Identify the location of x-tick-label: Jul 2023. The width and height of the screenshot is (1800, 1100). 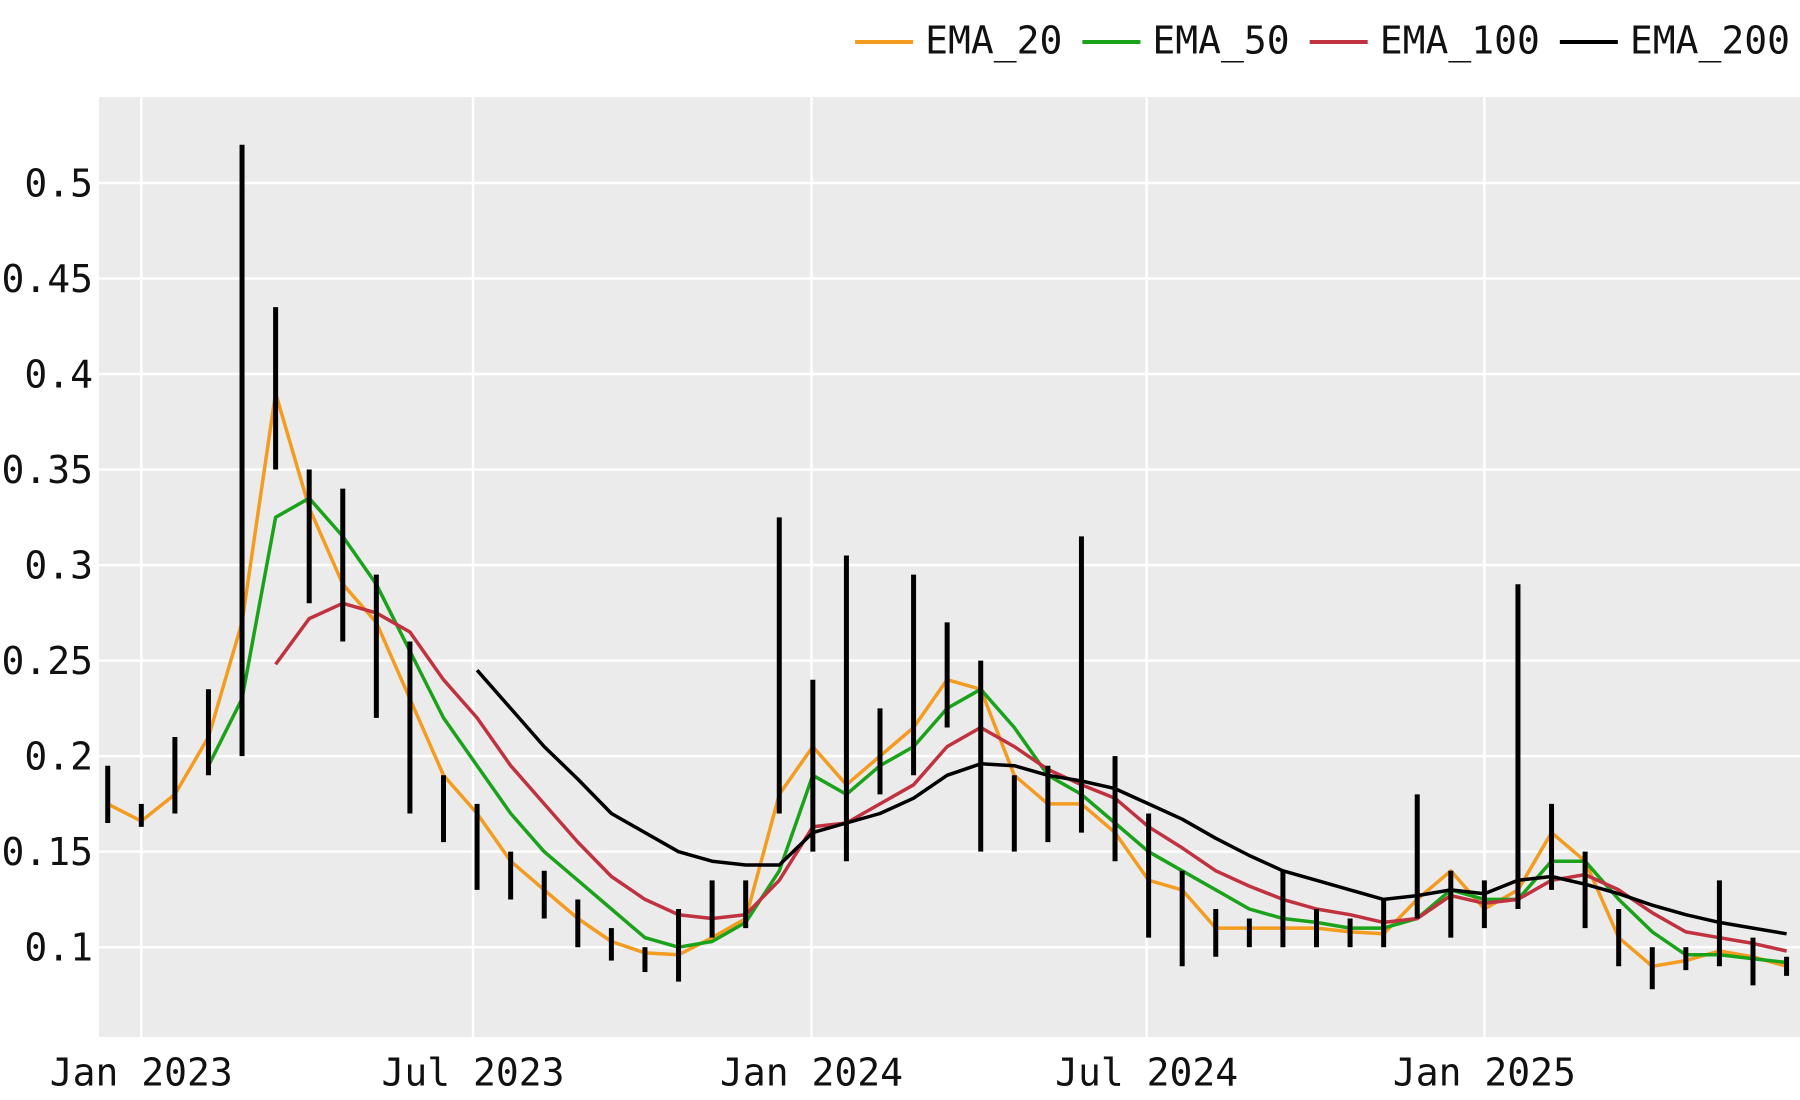
(473, 1073).